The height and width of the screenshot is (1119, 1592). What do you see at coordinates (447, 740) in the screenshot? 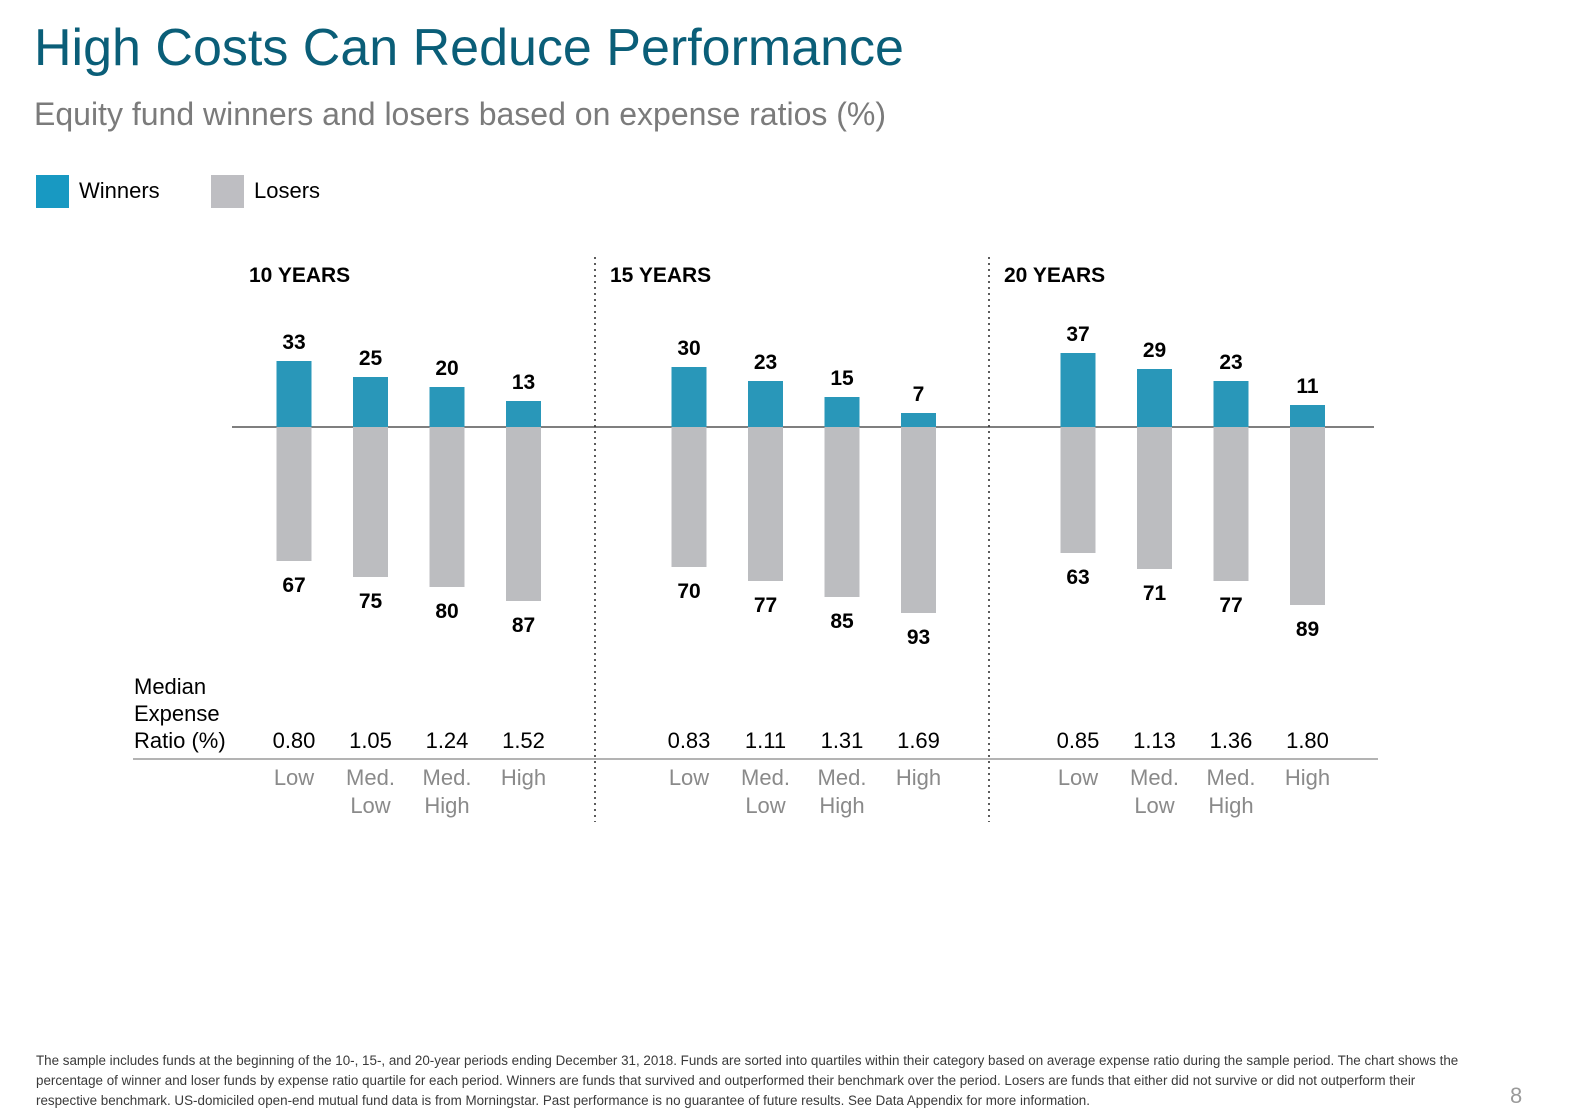
I see `median-expense-ratio-value: 1.24` at bounding box center [447, 740].